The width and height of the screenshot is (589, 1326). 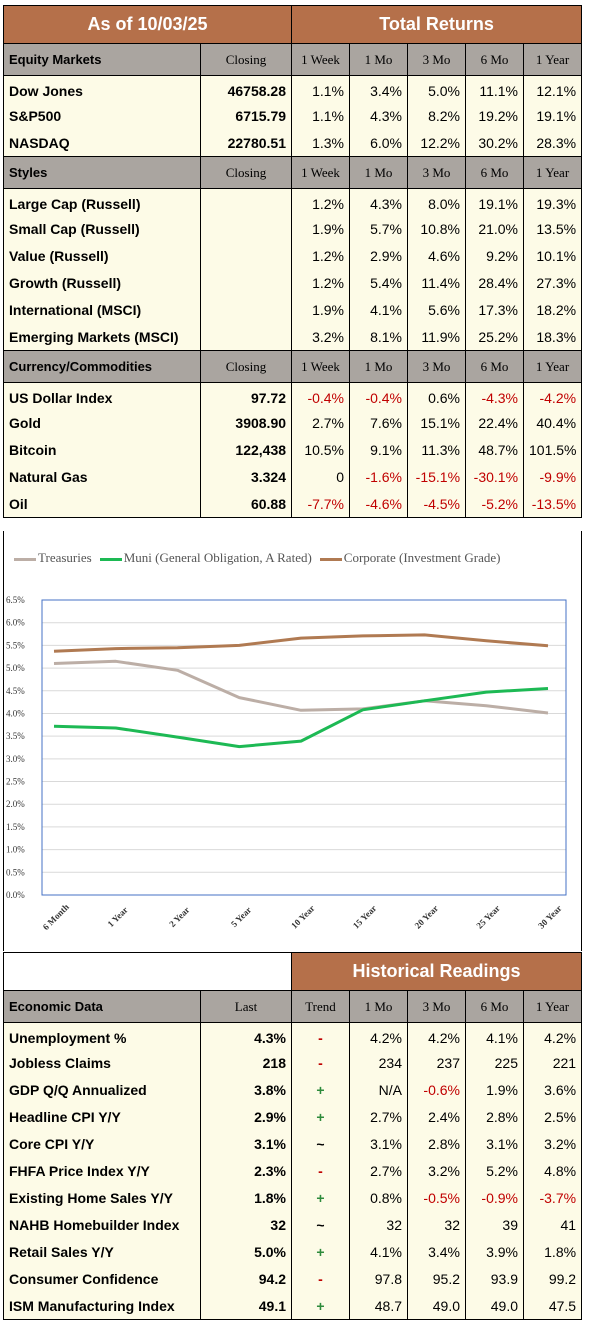 What do you see at coordinates (246, 59) in the screenshot?
I see `column-header: Closing` at bounding box center [246, 59].